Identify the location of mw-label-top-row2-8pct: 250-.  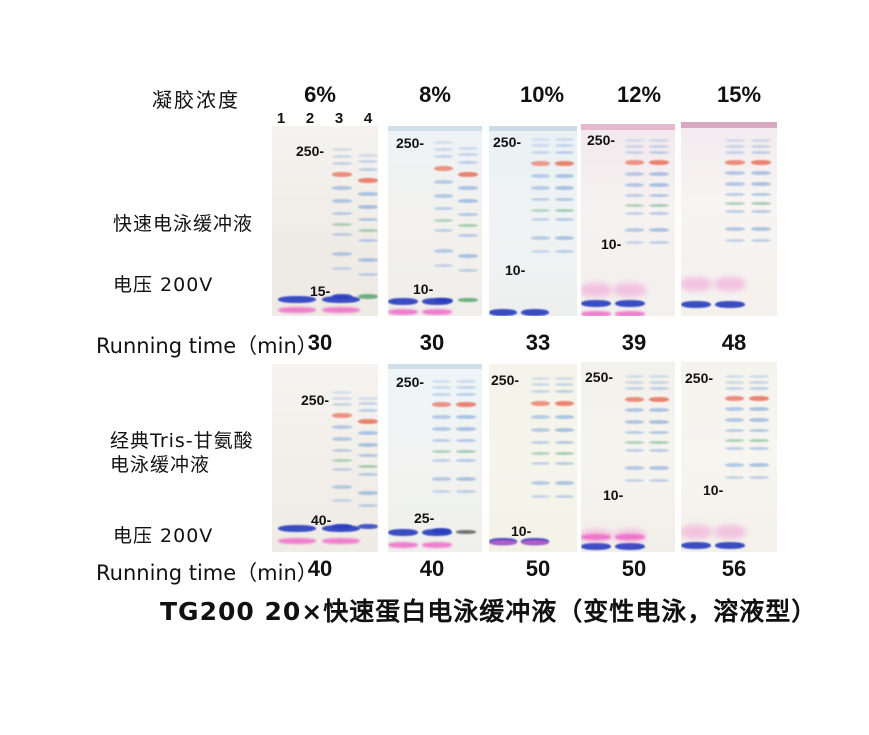
(410, 382).